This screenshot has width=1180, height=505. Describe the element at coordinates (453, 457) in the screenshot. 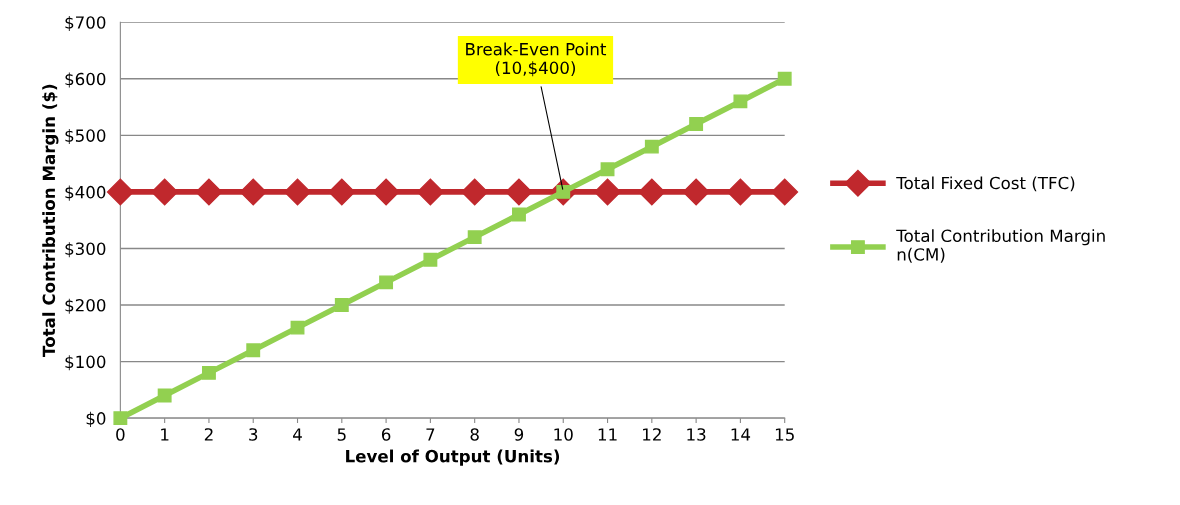

I see `x-axis-title: Level of Output (Units)` at that location.